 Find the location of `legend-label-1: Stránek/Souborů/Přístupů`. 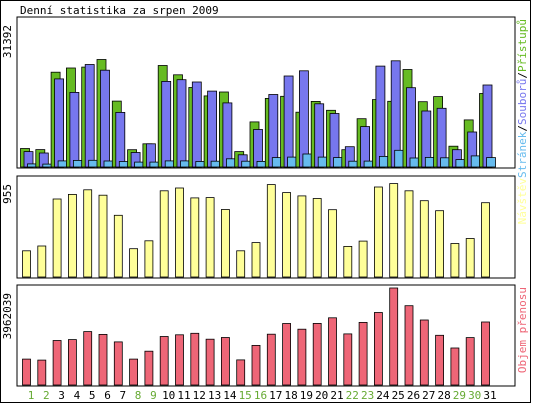

legend-label-1: Stránek/Souborů/Přístupů is located at coordinates (522, 98).